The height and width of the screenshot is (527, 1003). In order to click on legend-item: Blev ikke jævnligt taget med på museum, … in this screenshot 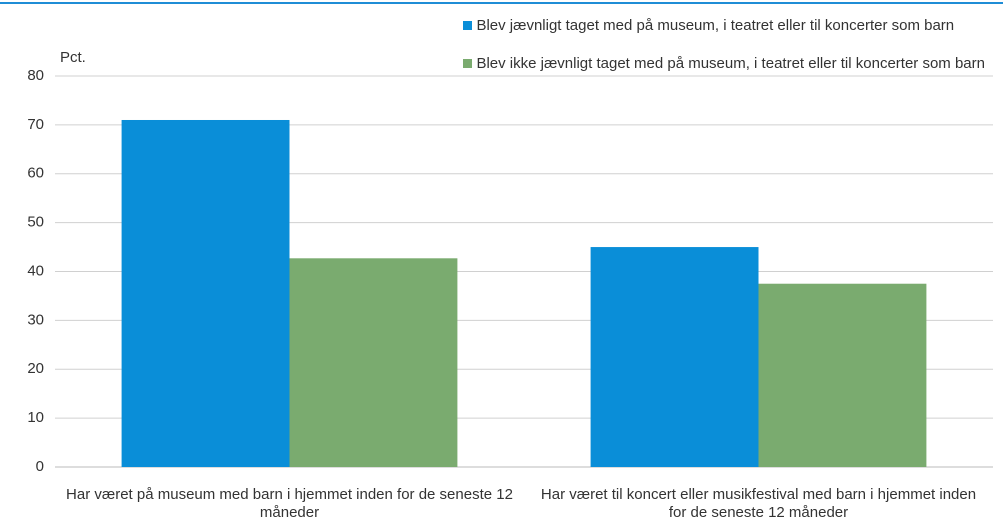, I will do `click(724, 63)`.